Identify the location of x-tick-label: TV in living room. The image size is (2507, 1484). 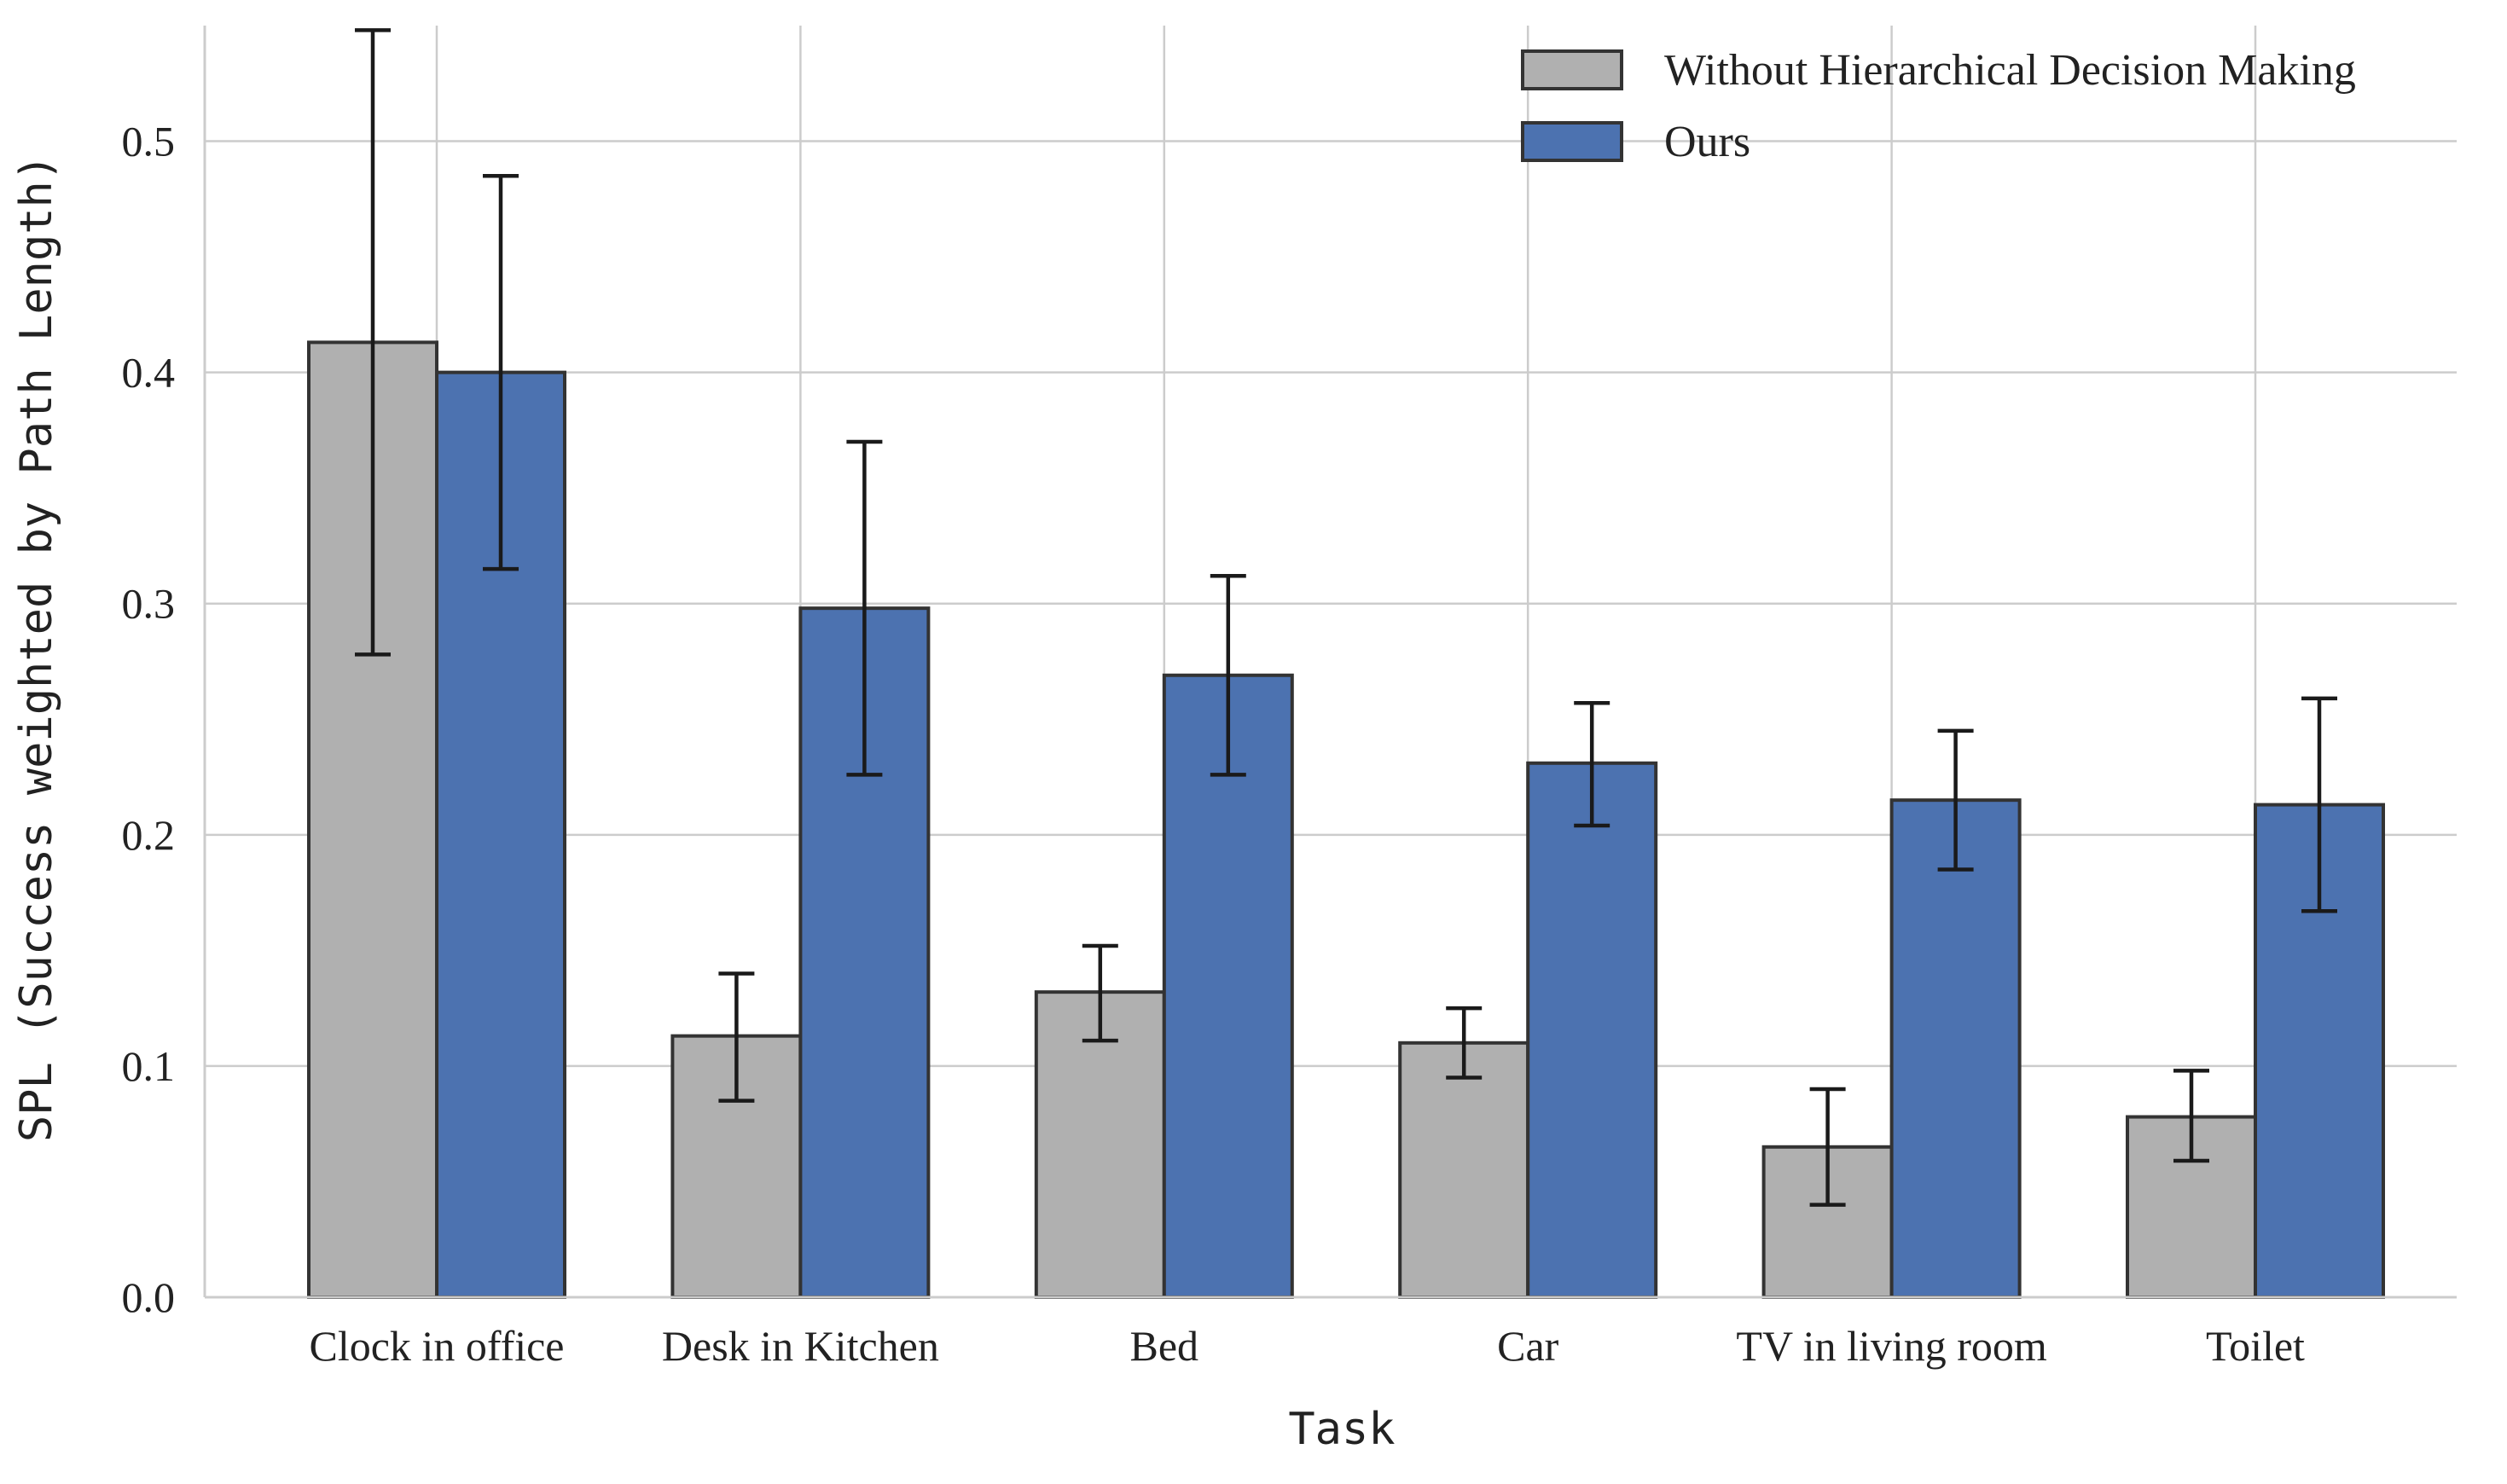
(1891, 1346).